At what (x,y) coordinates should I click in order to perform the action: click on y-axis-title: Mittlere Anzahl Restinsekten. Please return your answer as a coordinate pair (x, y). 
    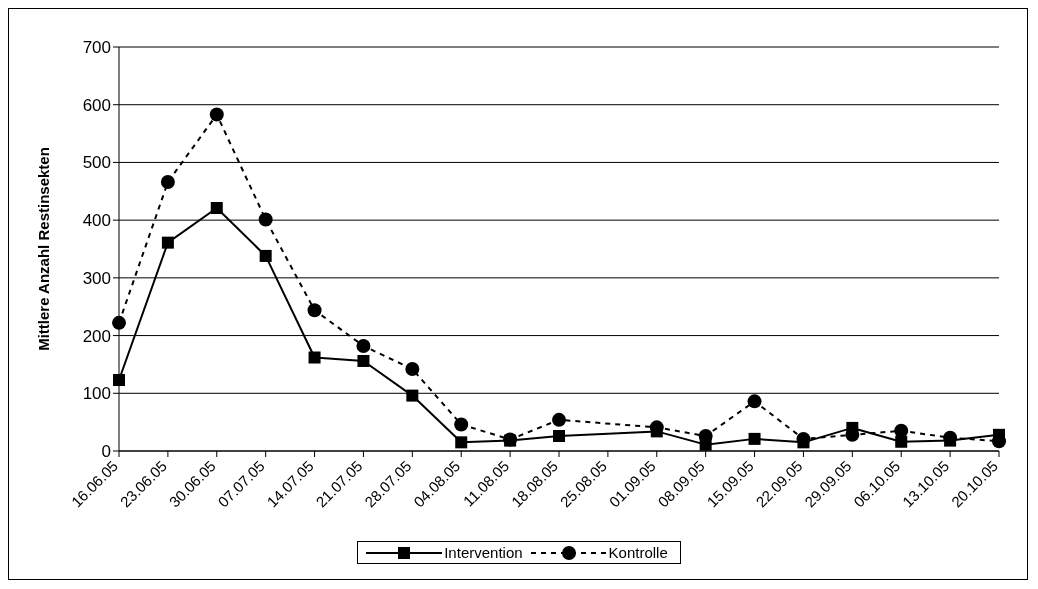
    Looking at the image, I should click on (44, 249).